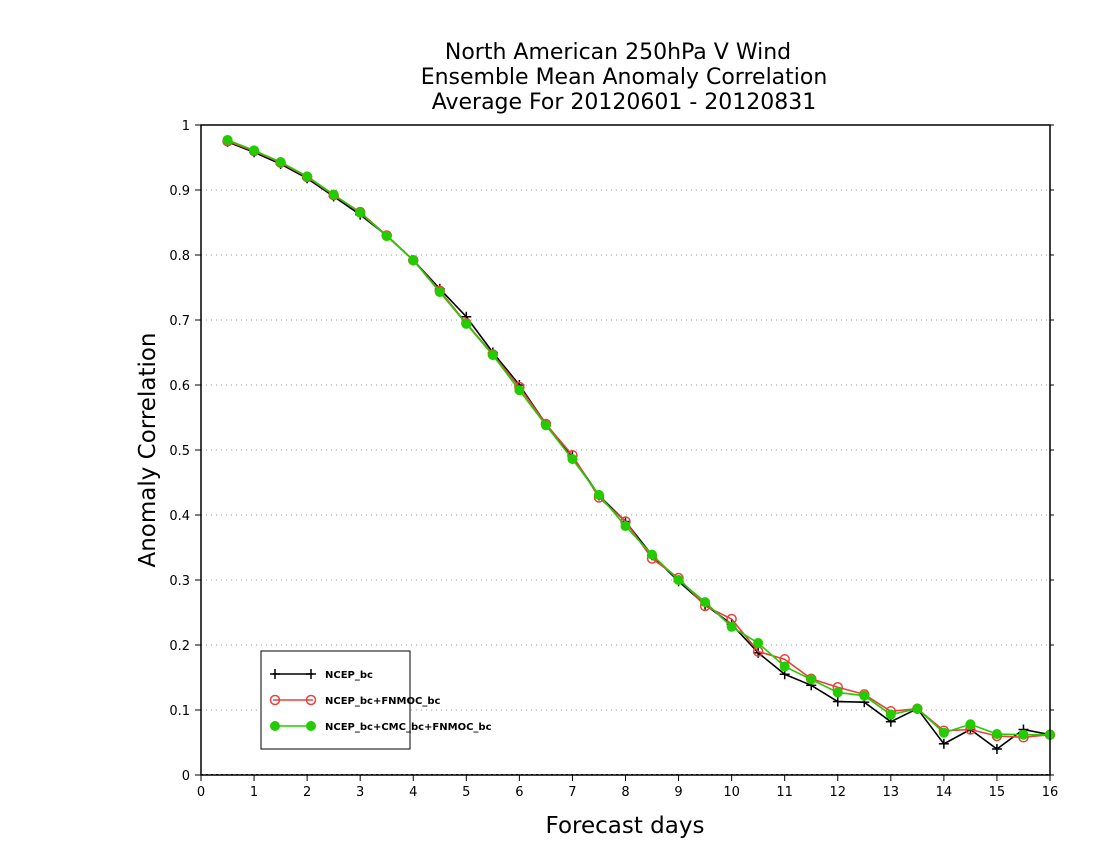 This screenshot has width=1100, height=850. I want to click on x-tick-label-1: 1, so click(254, 792).